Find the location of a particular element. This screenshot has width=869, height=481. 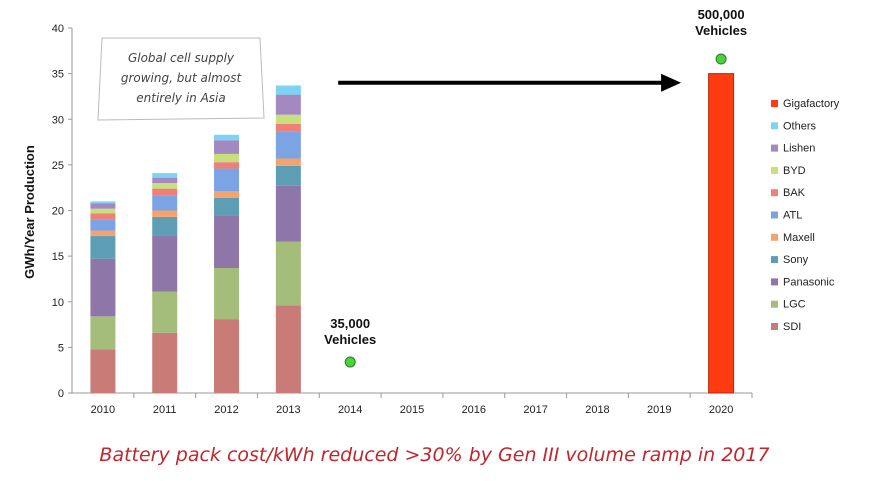

legend-swatch-panasonic is located at coordinates (774, 282).